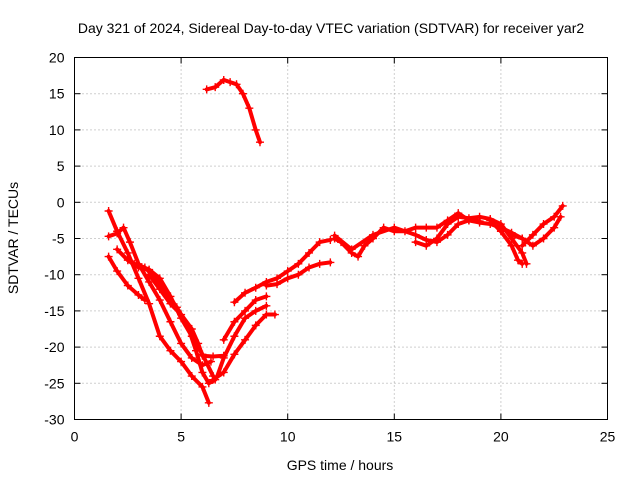 This screenshot has width=640, height=480. What do you see at coordinates (13, 238) in the screenshot?
I see `y-axis-label: SDTVAR / TECUs` at bounding box center [13, 238].